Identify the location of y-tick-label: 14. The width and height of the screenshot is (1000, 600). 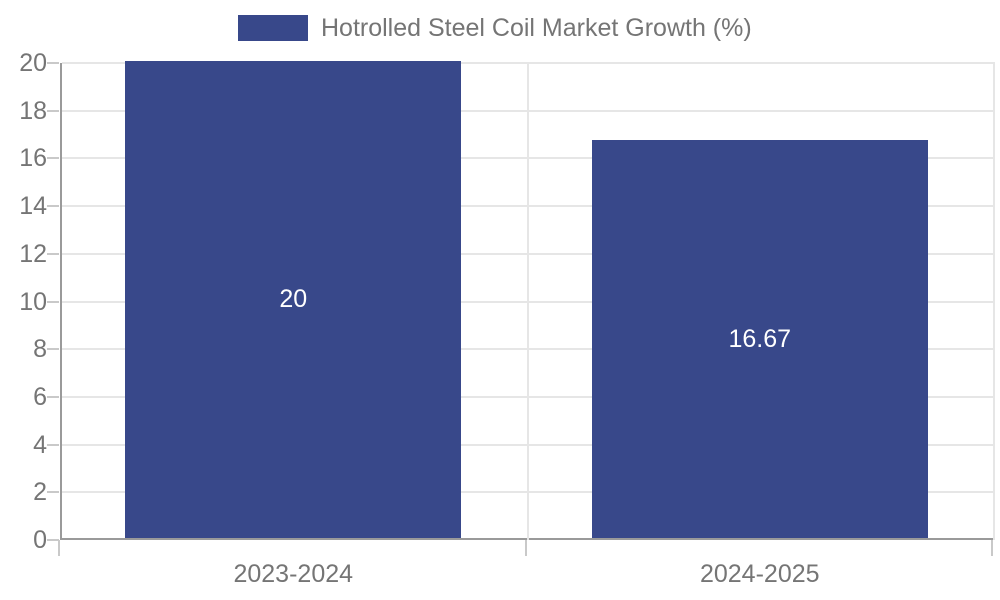
(33, 206).